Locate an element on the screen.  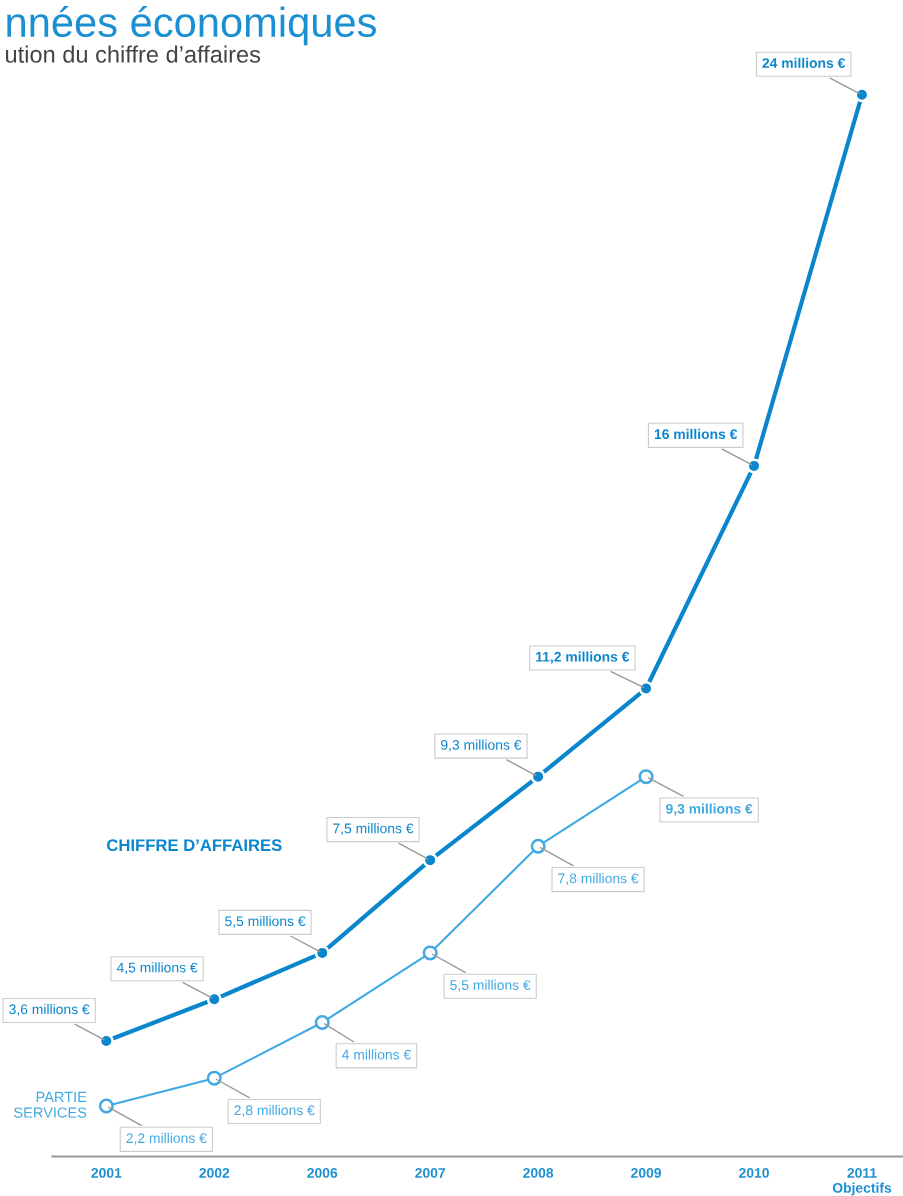
data-label: 16 millions € is located at coordinates (696, 434).